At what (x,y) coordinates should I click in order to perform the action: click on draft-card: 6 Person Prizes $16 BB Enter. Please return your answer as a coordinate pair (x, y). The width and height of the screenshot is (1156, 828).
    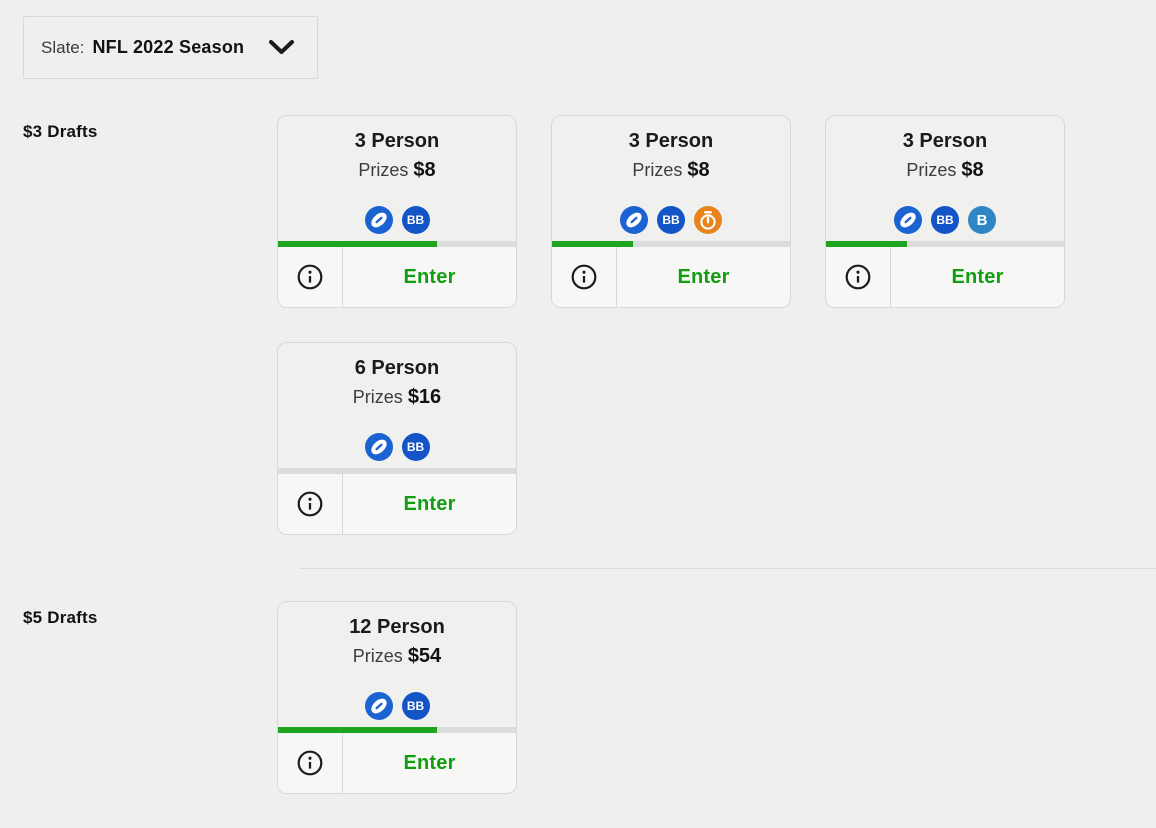
    Looking at the image, I should click on (397, 438).